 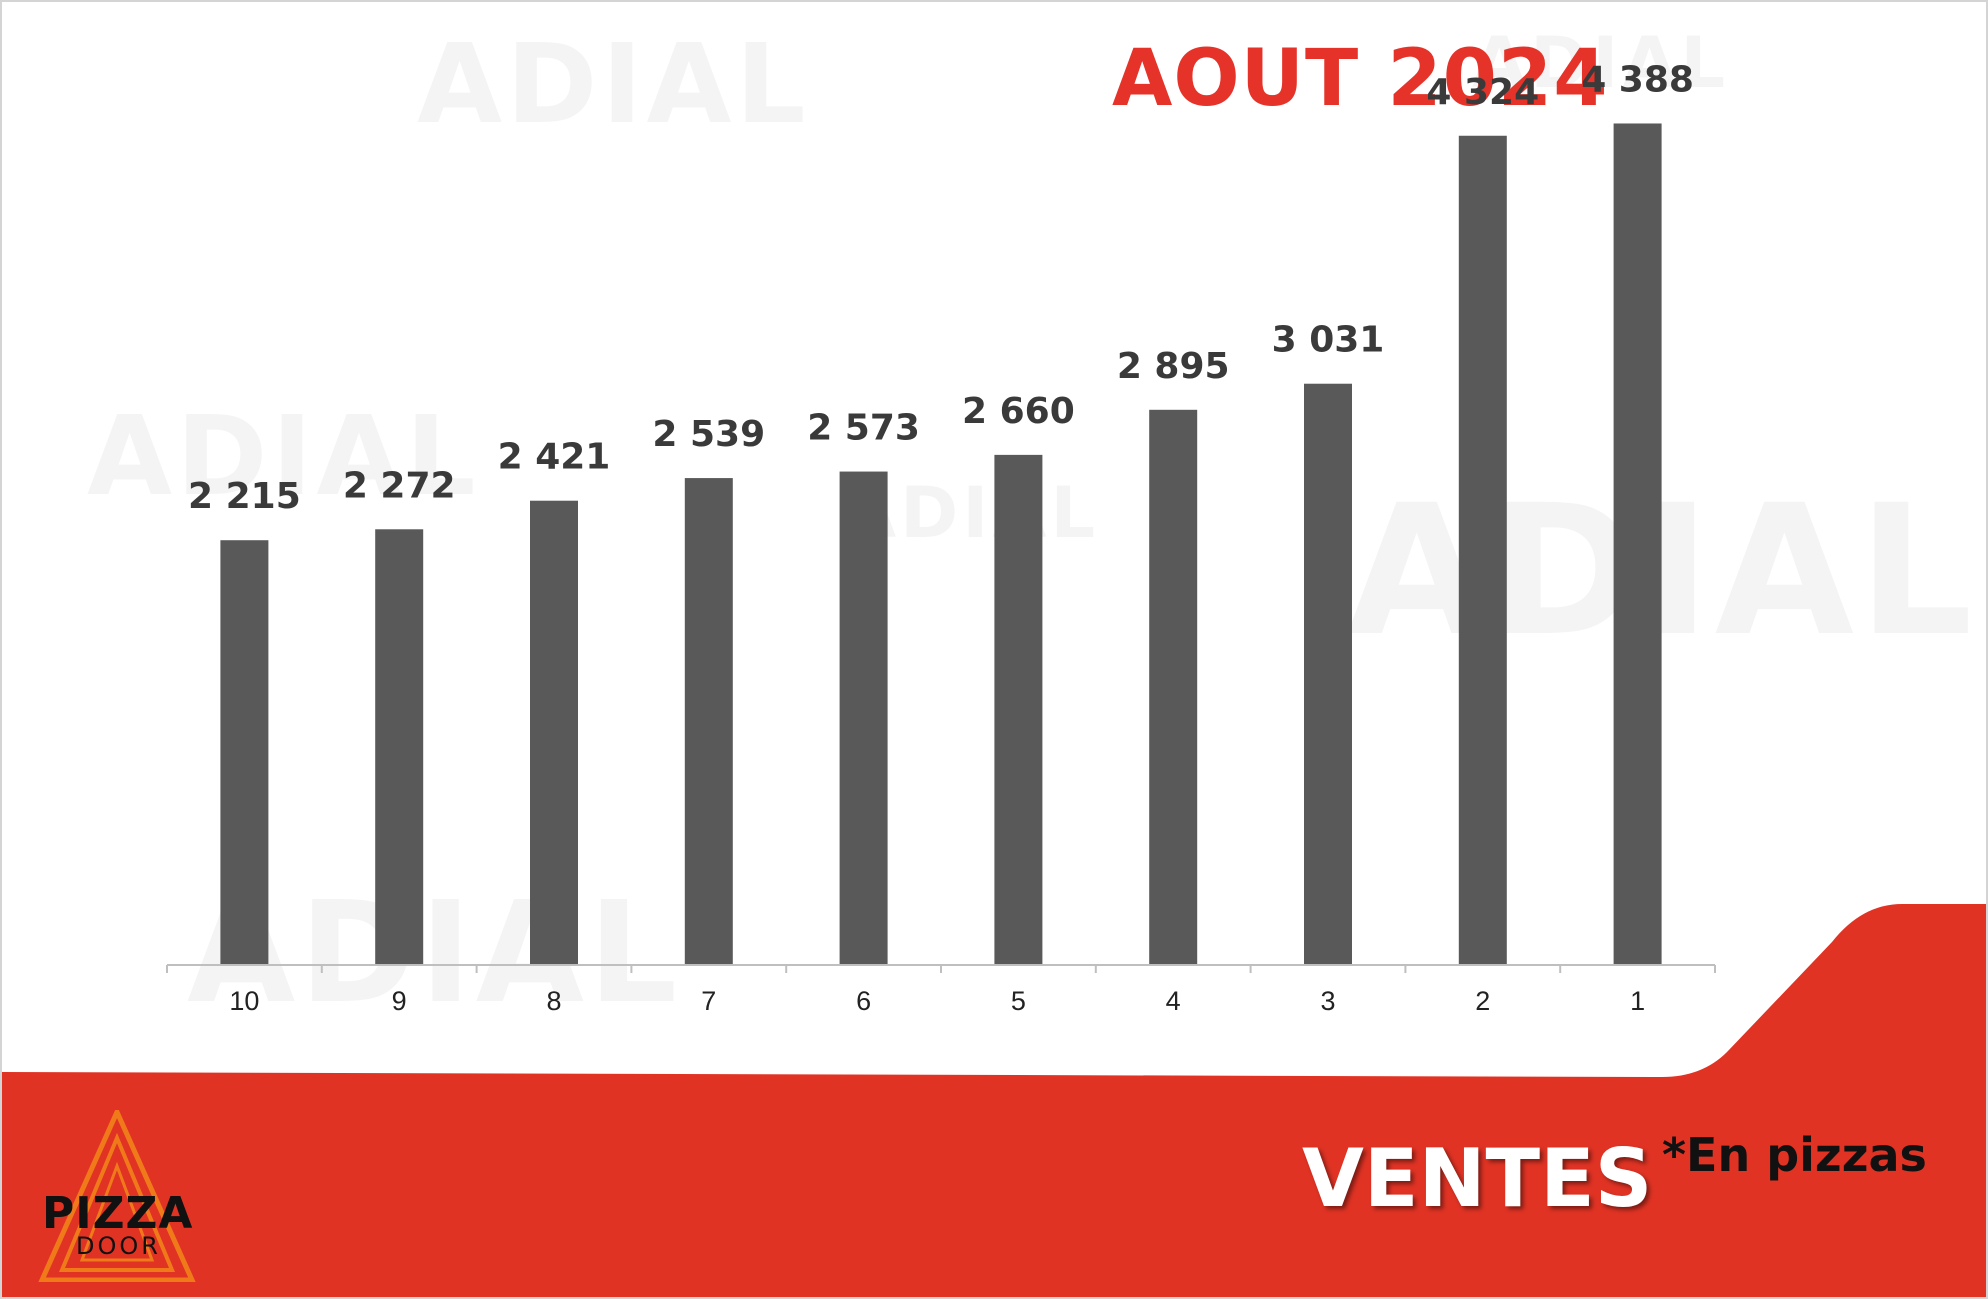 I want to click on category-label-8: 8, so click(x=553, y=1001).